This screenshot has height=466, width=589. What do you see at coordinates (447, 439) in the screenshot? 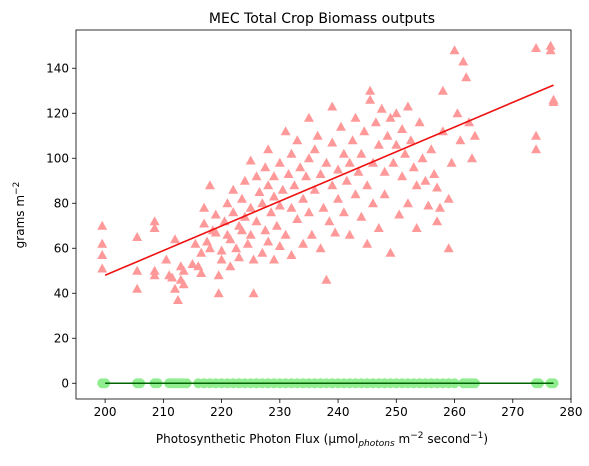
I see `x-label-mid2: second` at bounding box center [447, 439].